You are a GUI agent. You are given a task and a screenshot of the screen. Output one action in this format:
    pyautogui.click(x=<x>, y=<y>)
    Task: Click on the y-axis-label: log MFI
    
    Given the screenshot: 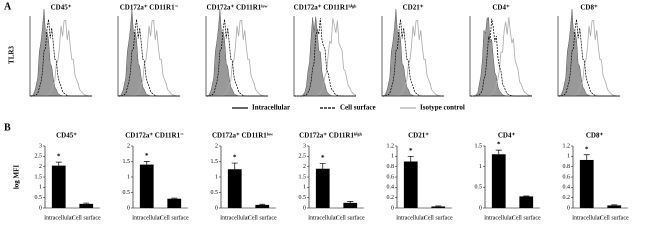 What is the action you would take?
    pyautogui.click(x=17, y=177)
    